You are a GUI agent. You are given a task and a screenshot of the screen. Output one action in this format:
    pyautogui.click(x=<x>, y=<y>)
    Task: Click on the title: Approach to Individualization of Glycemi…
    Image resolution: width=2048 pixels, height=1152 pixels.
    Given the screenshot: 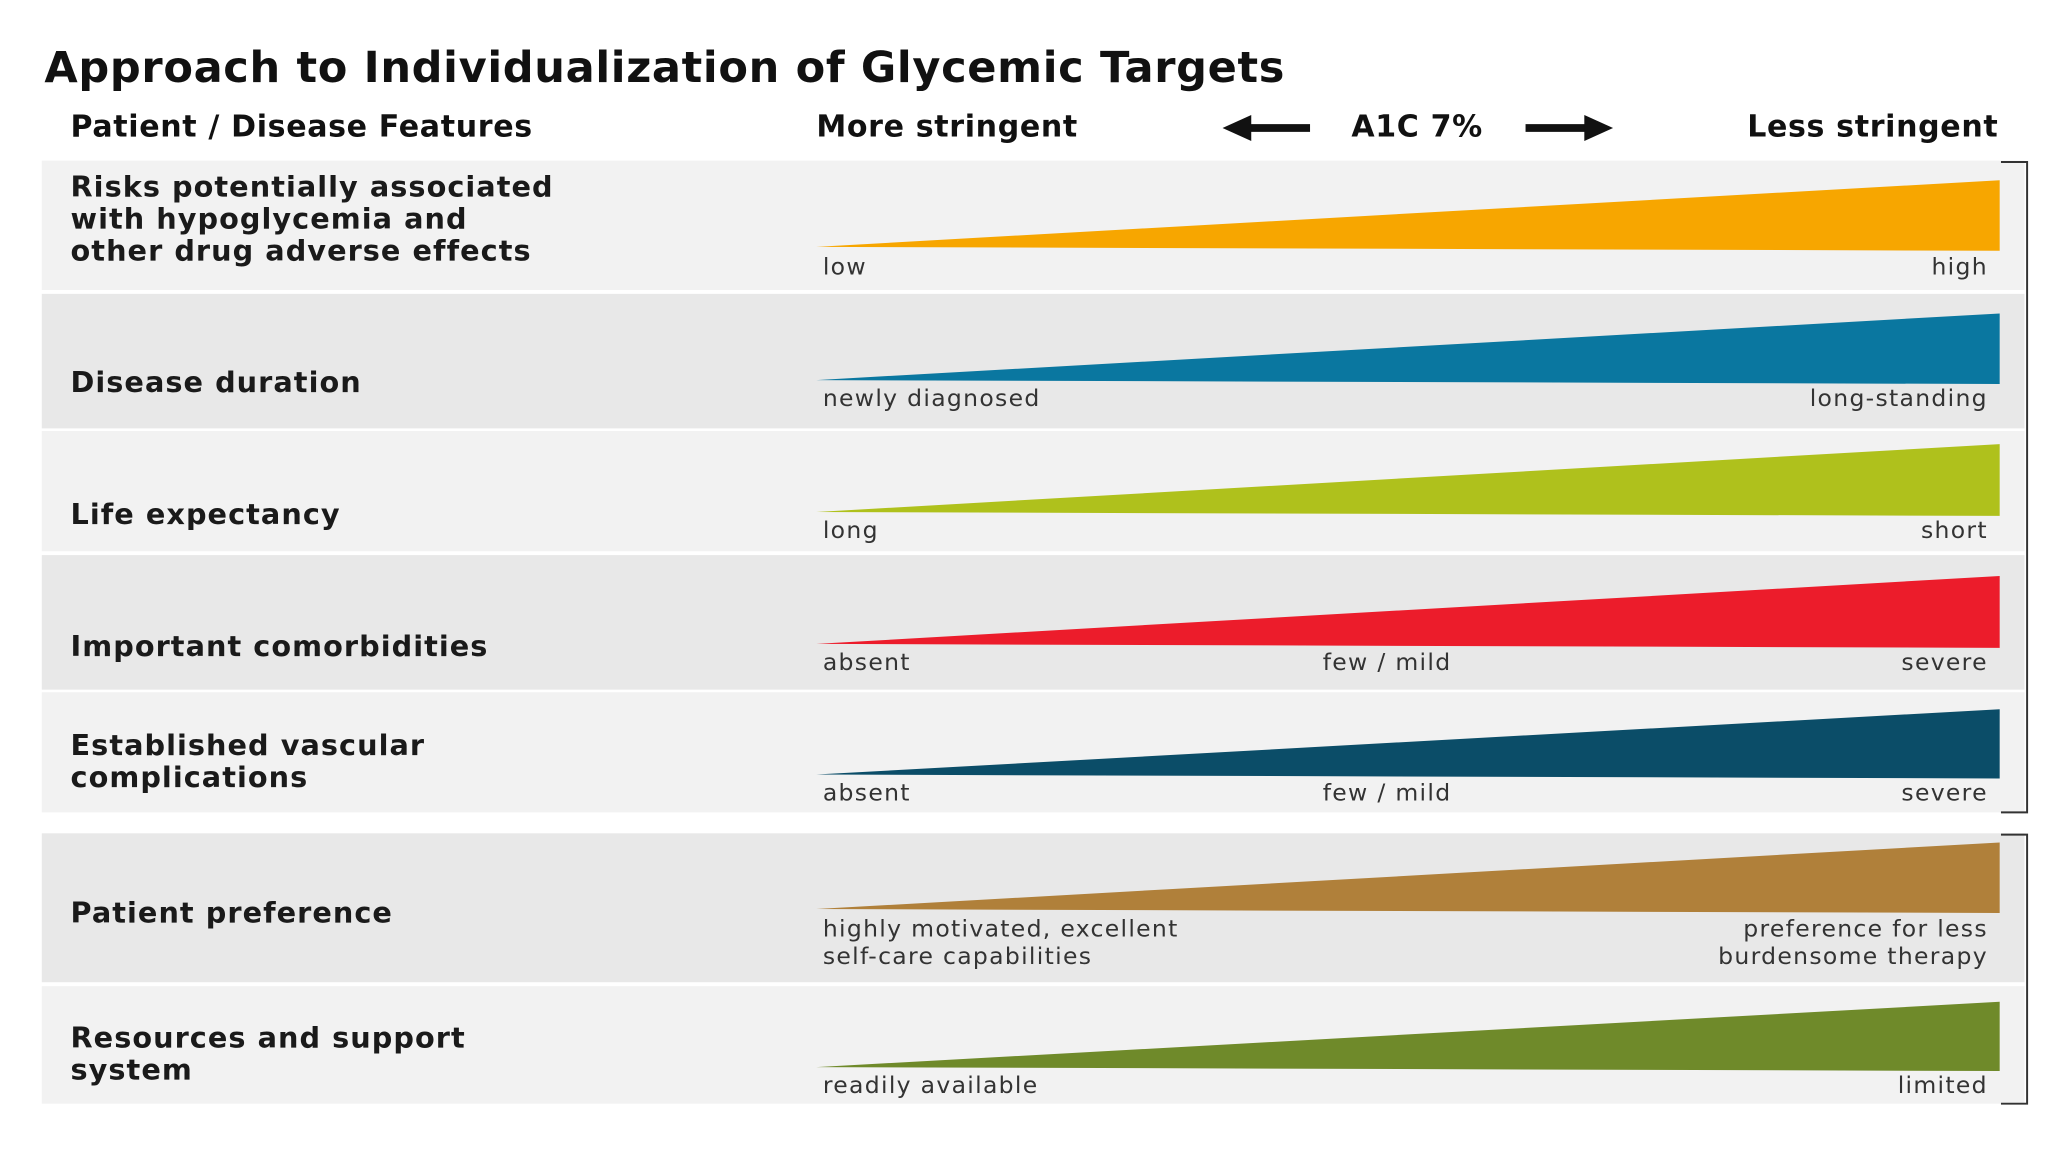 What is the action you would take?
    pyautogui.click(x=664, y=68)
    